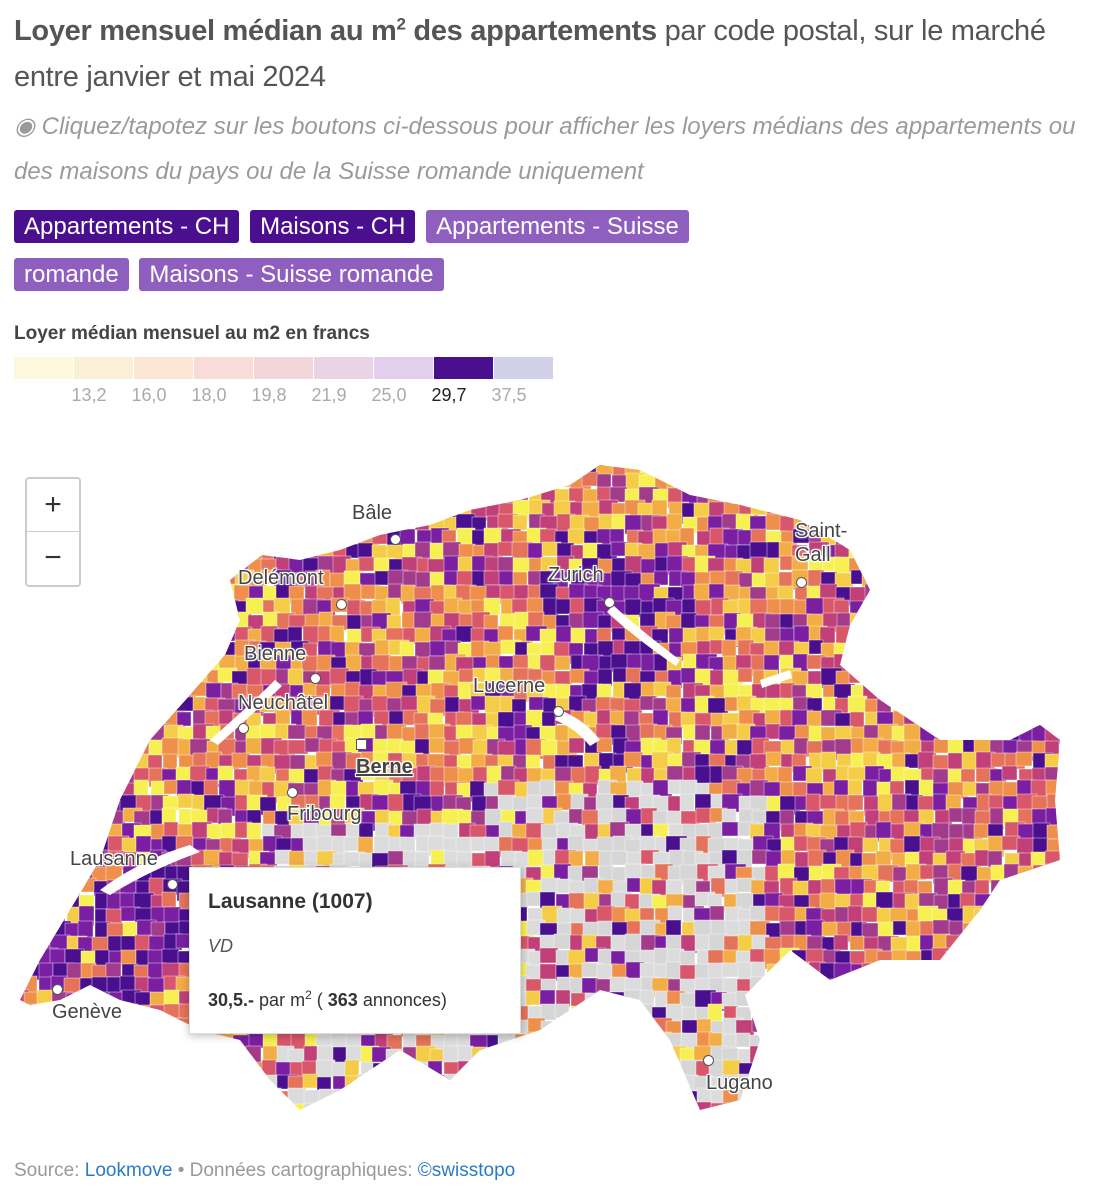 This screenshot has height=1200, width=1101. Describe the element at coordinates (128, 1170) in the screenshot. I see `source-link-lookmove: Lookmove` at that location.